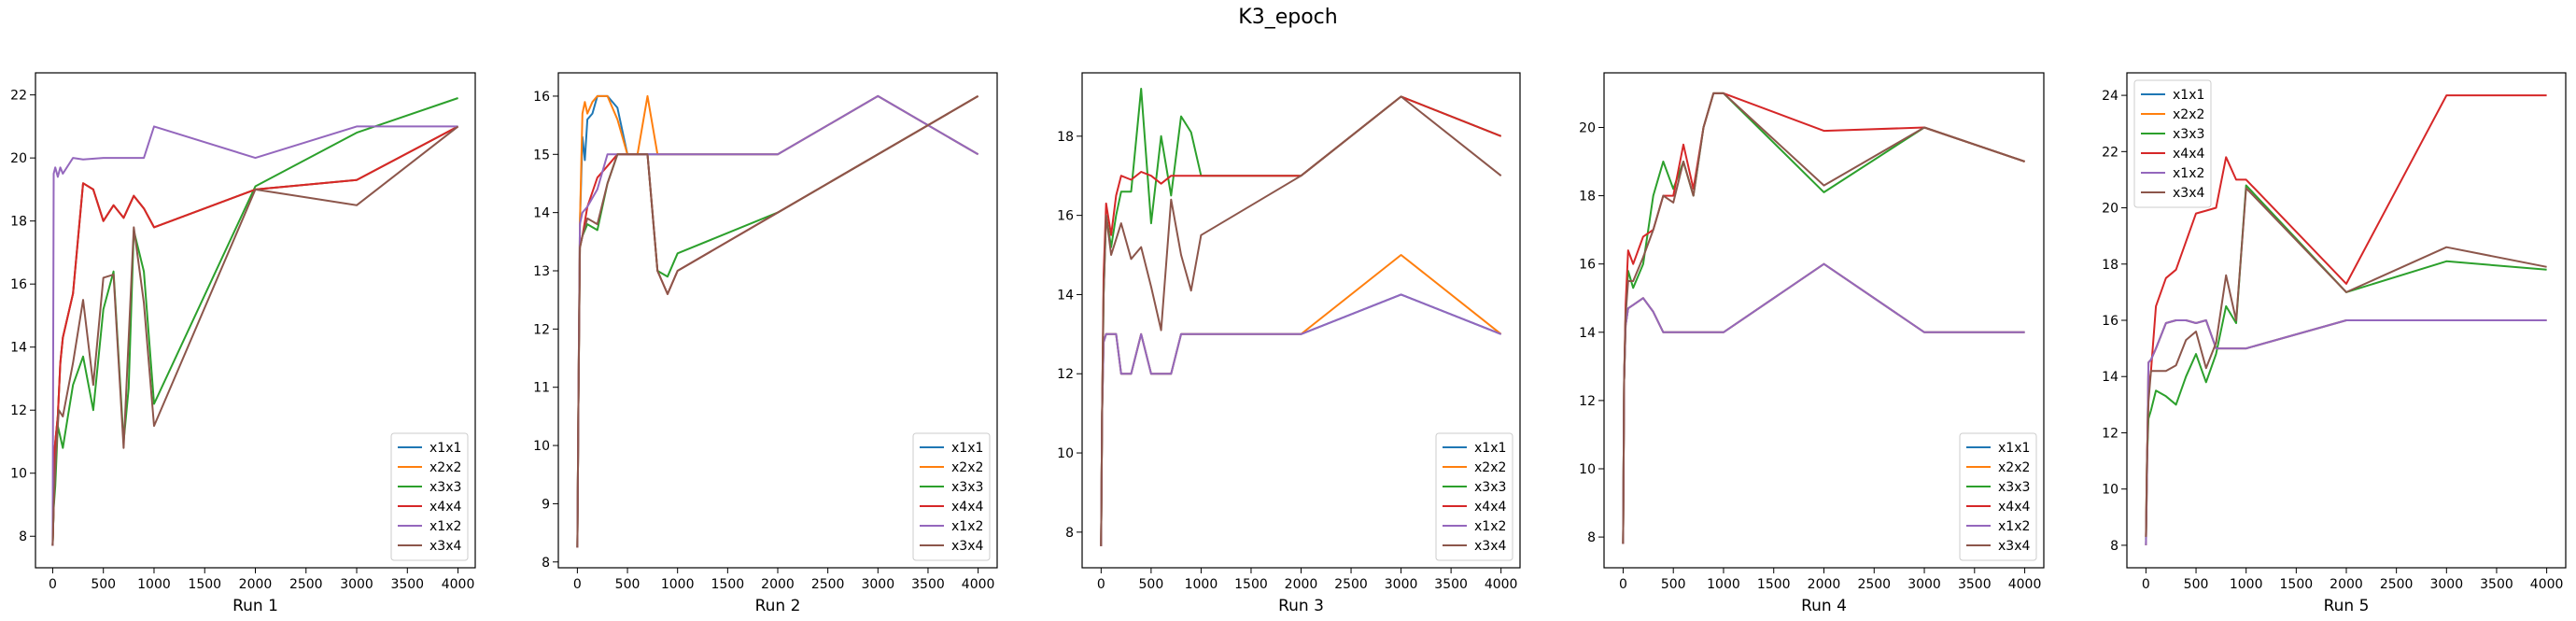  I want to click on figure-title: K3_epoch, so click(1288, 17).